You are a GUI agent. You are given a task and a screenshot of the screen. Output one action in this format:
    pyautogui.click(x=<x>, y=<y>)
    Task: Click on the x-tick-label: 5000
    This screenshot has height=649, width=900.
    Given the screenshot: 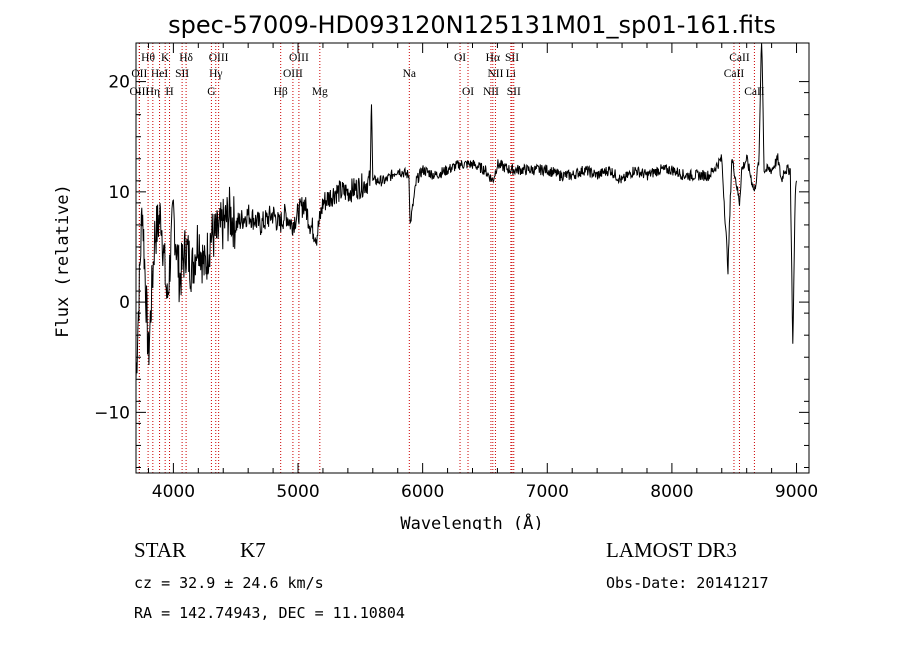 What is the action you would take?
    pyautogui.click(x=297, y=492)
    